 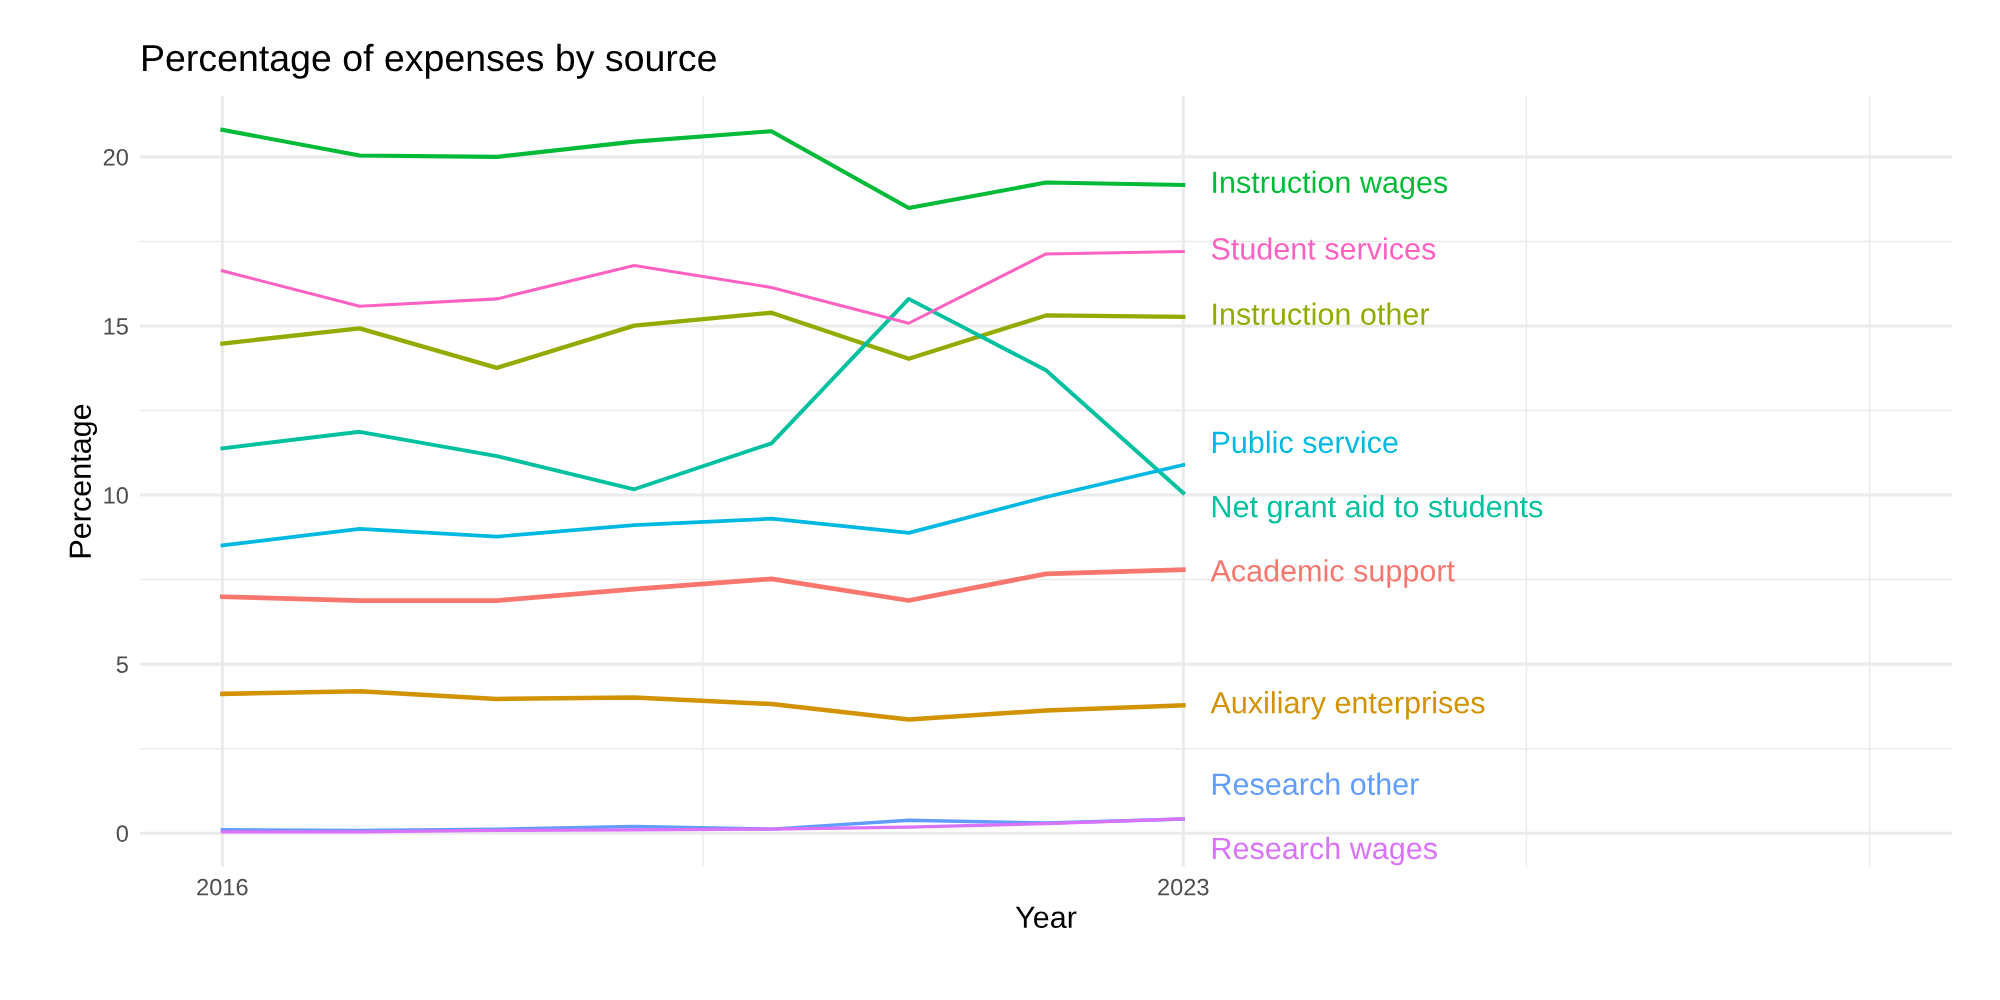 What do you see at coordinates (1046, 917) in the screenshot?
I see `x-axis-title: Year` at bounding box center [1046, 917].